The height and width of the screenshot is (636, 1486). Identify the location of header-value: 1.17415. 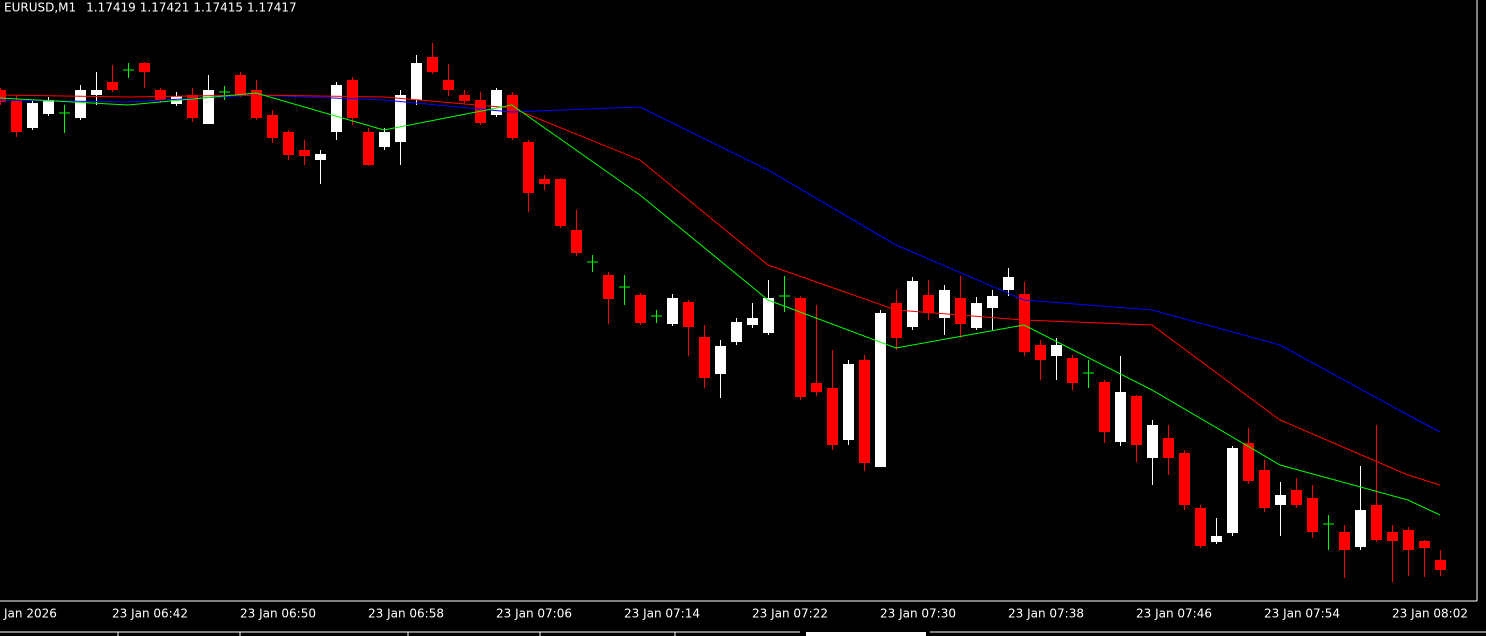
(218, 8).